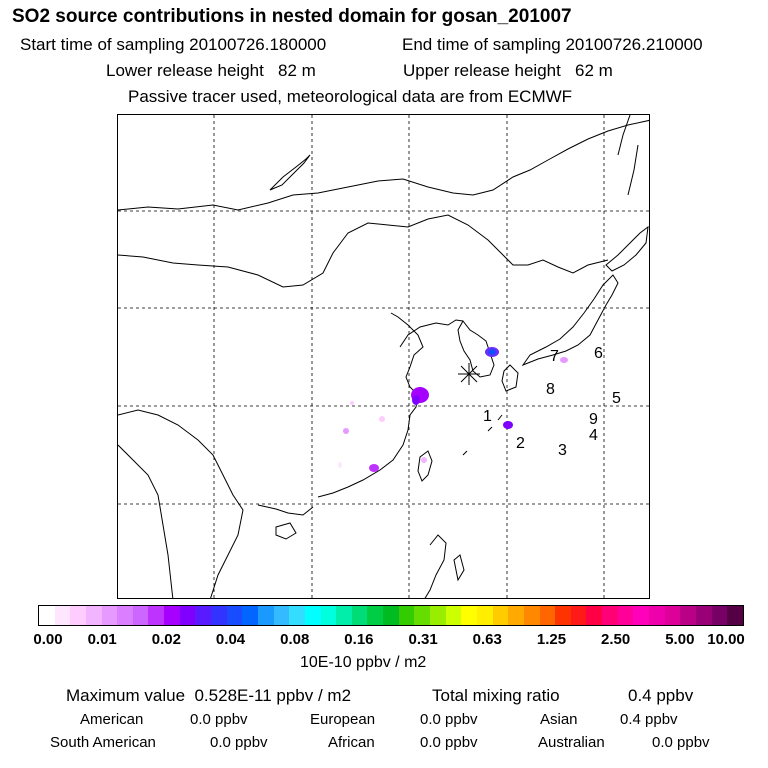 The height and width of the screenshot is (768, 768). I want to click on marker-label-1: 1, so click(487, 416).